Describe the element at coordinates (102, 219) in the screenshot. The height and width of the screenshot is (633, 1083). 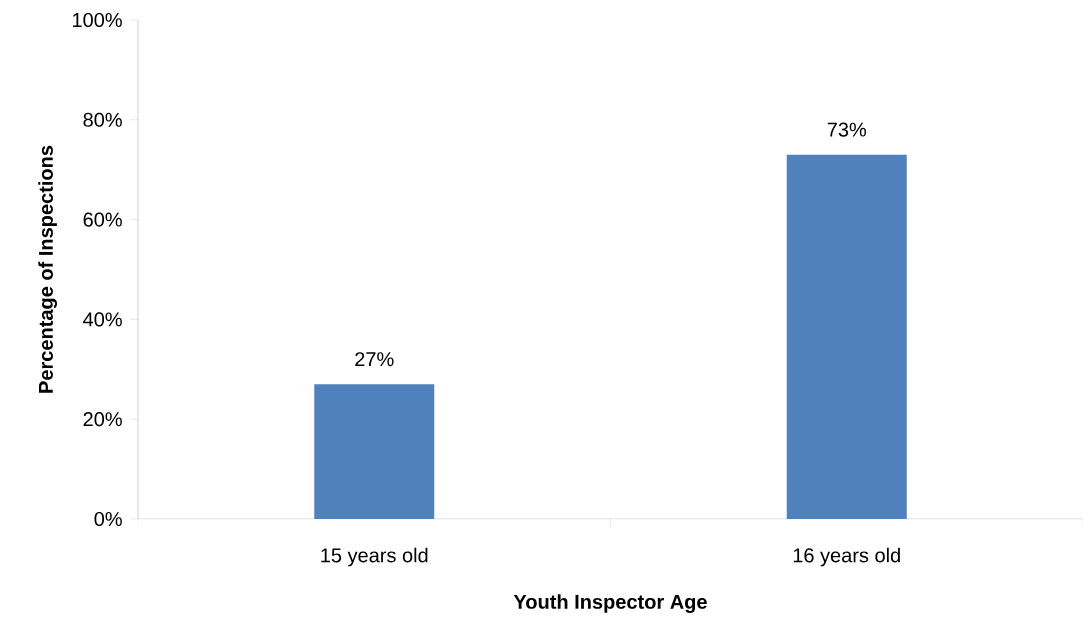
I see `y-tick-label: 60%` at that location.